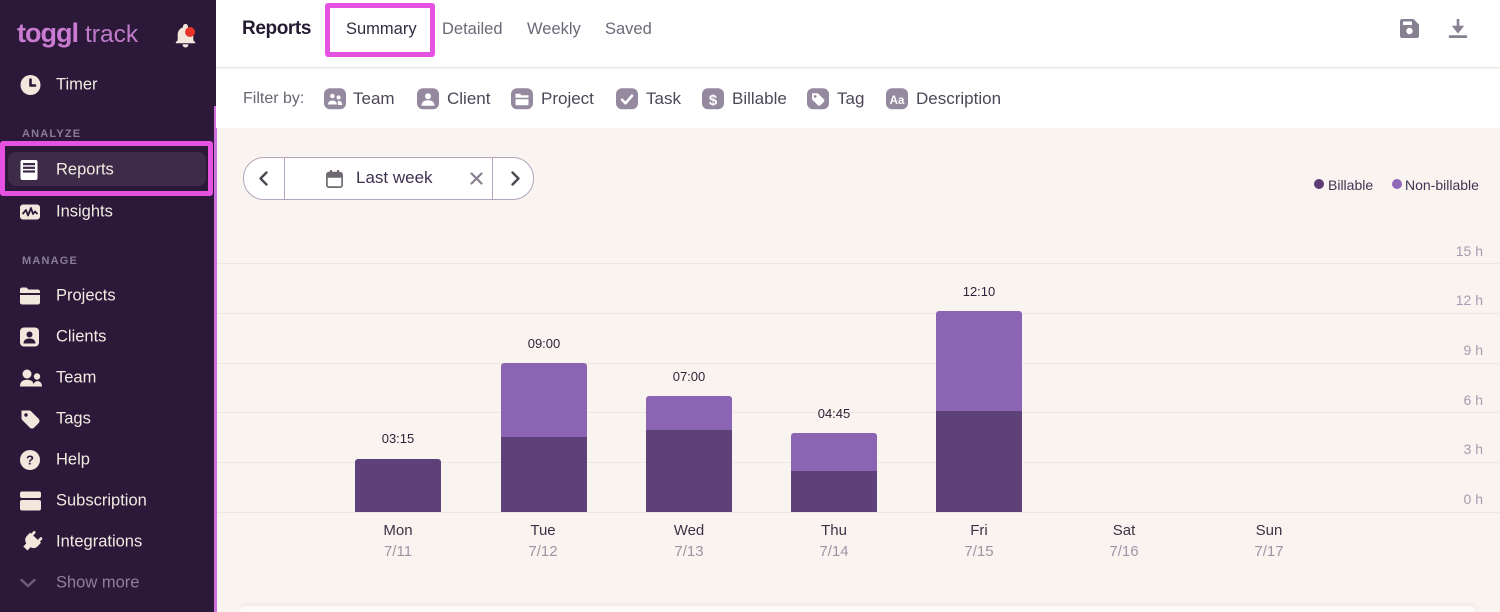 Image resolution: width=1500 pixels, height=612 pixels. I want to click on svg-text: Aa, so click(897, 100).